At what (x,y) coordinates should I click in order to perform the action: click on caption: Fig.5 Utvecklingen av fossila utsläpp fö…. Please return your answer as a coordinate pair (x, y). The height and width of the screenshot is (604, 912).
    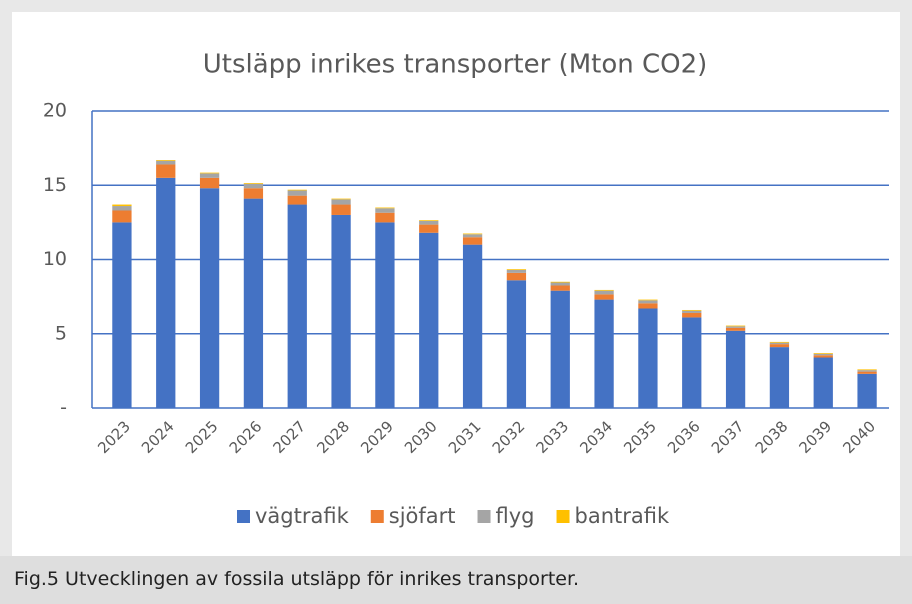
    Looking at the image, I should click on (297, 579).